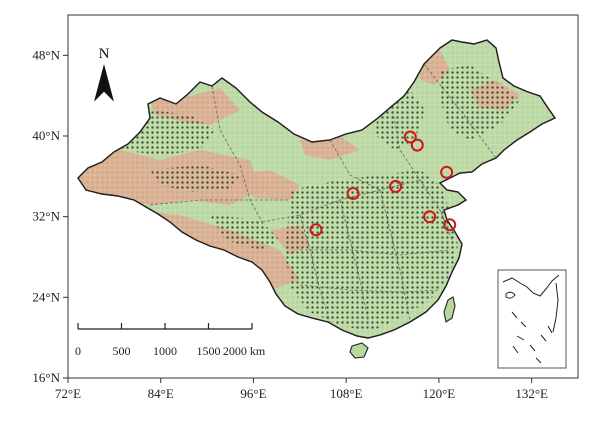 Image resolution: width=600 pixels, height=421 pixels. I want to click on north-arrow: N, so click(104, 74).